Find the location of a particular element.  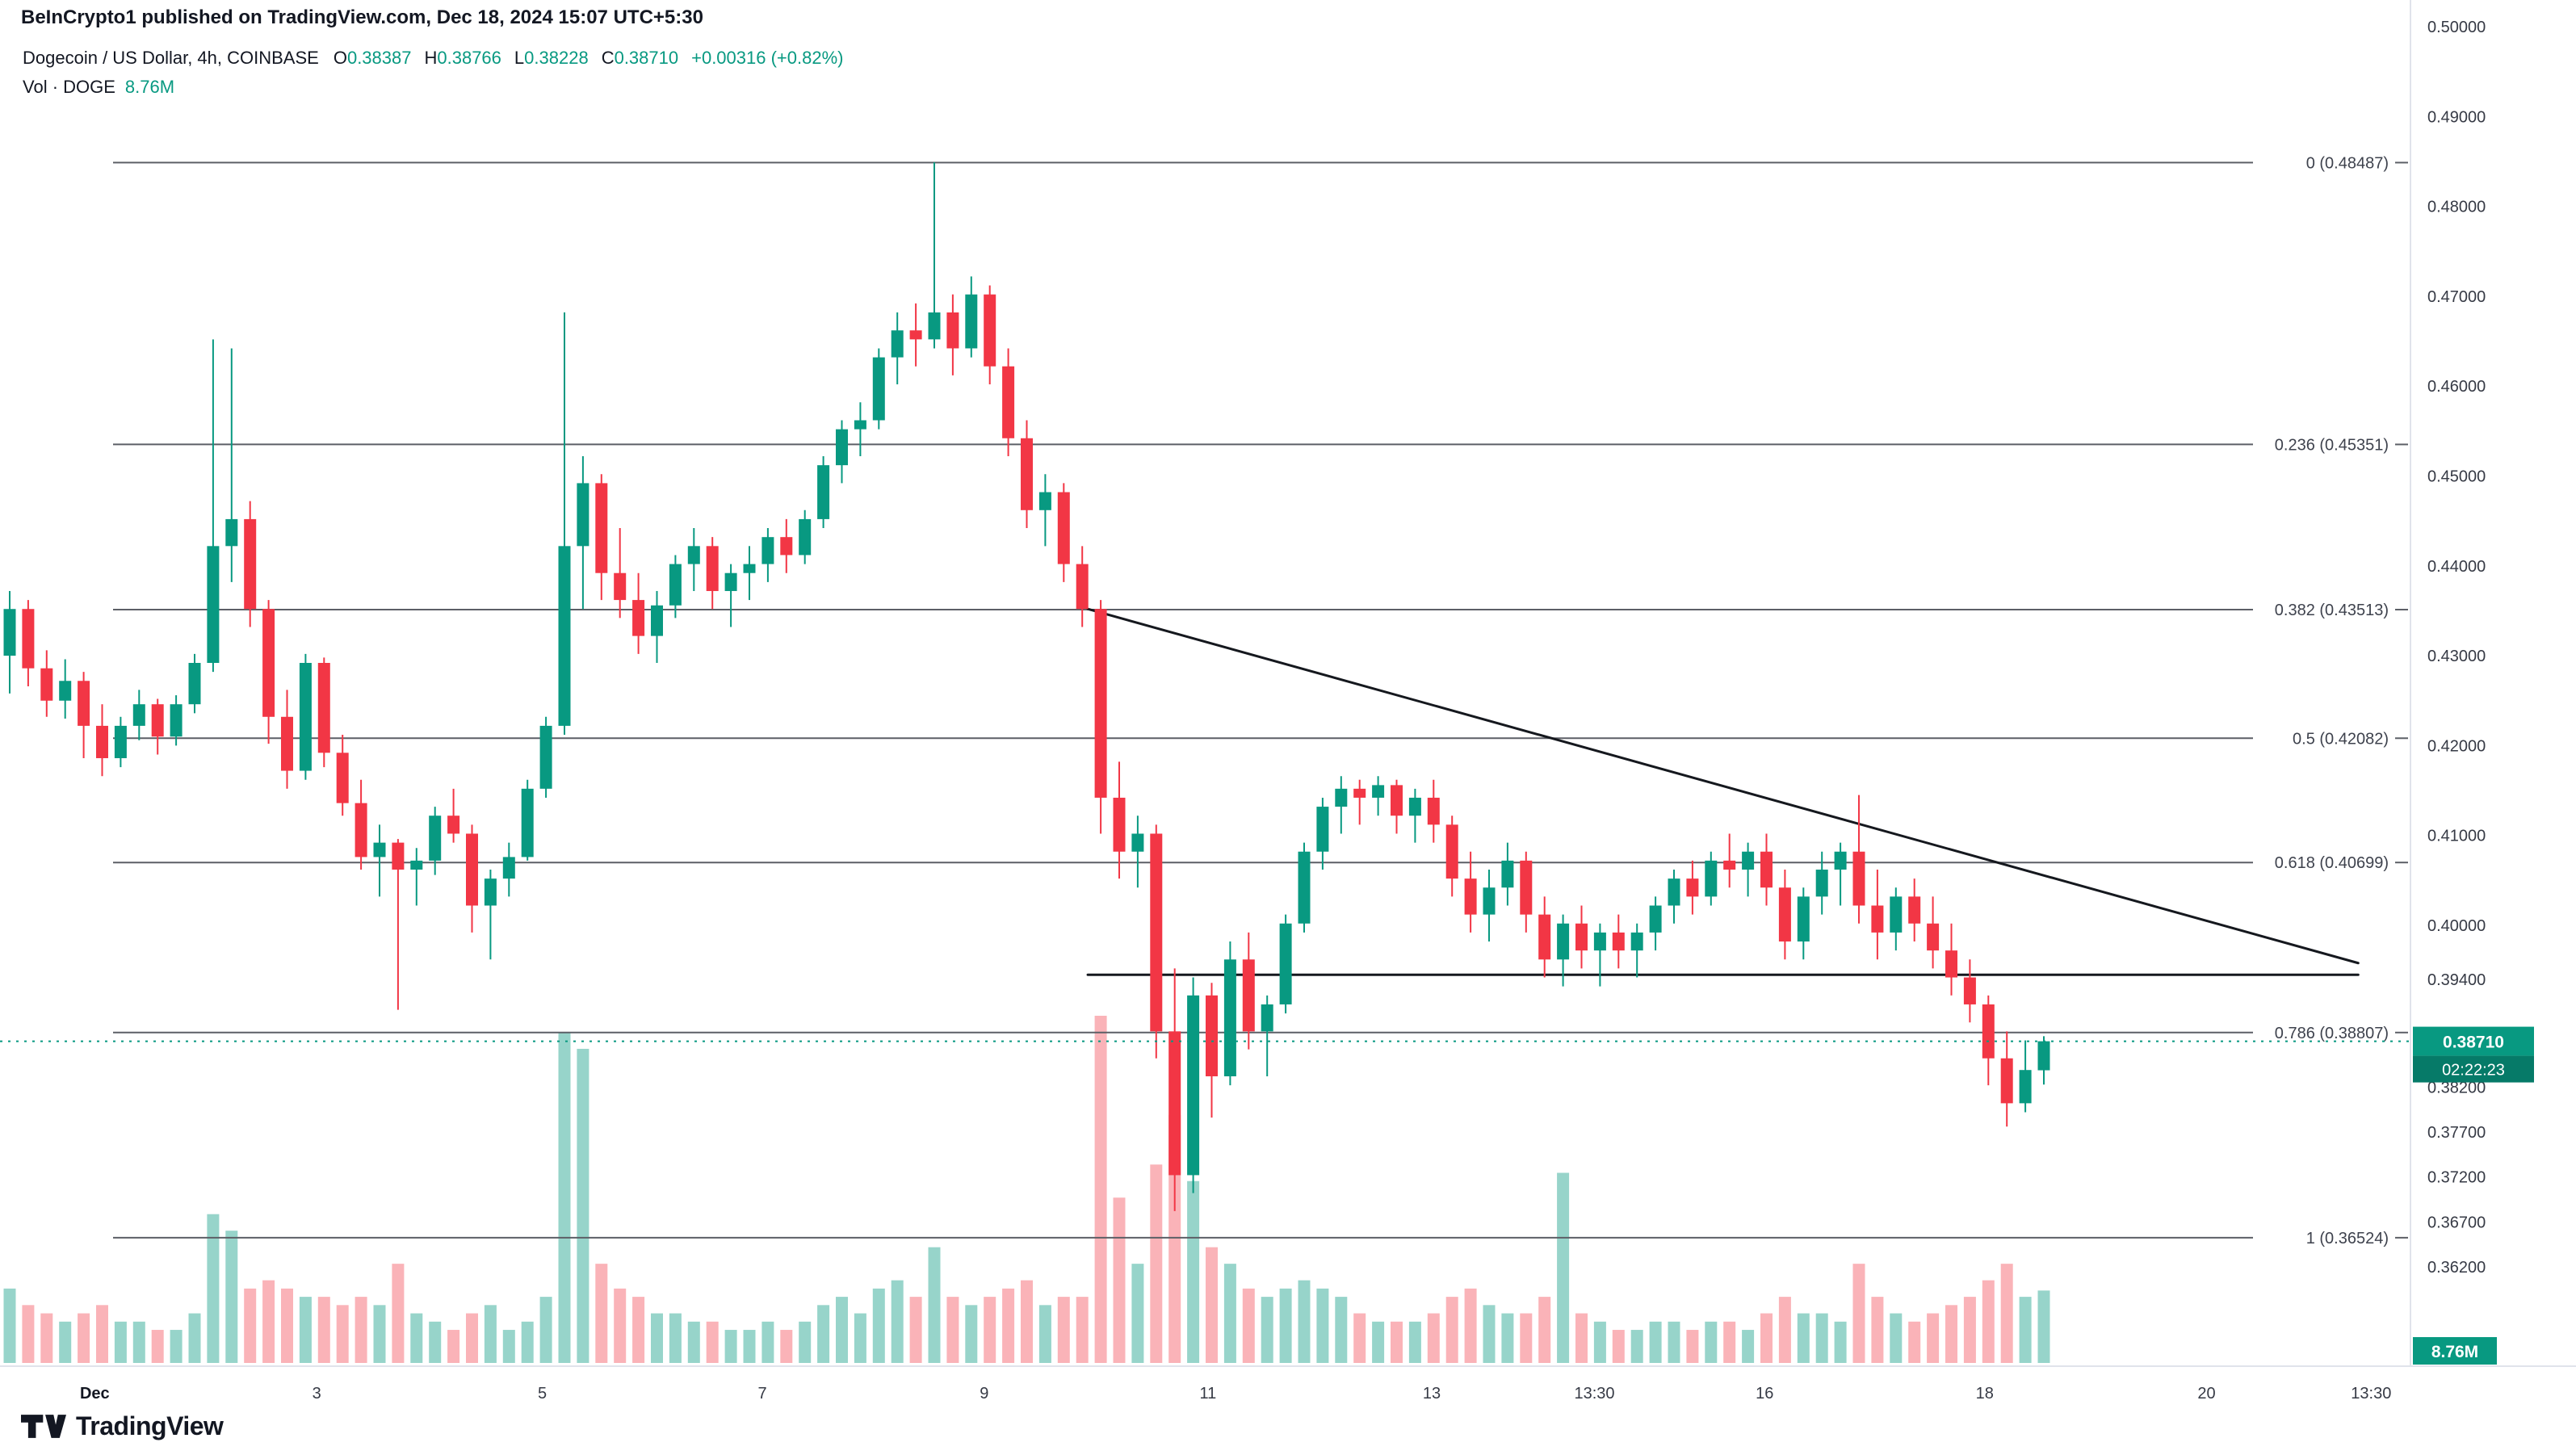

volume-badge-value: 8.76M is located at coordinates (2454, 1352).